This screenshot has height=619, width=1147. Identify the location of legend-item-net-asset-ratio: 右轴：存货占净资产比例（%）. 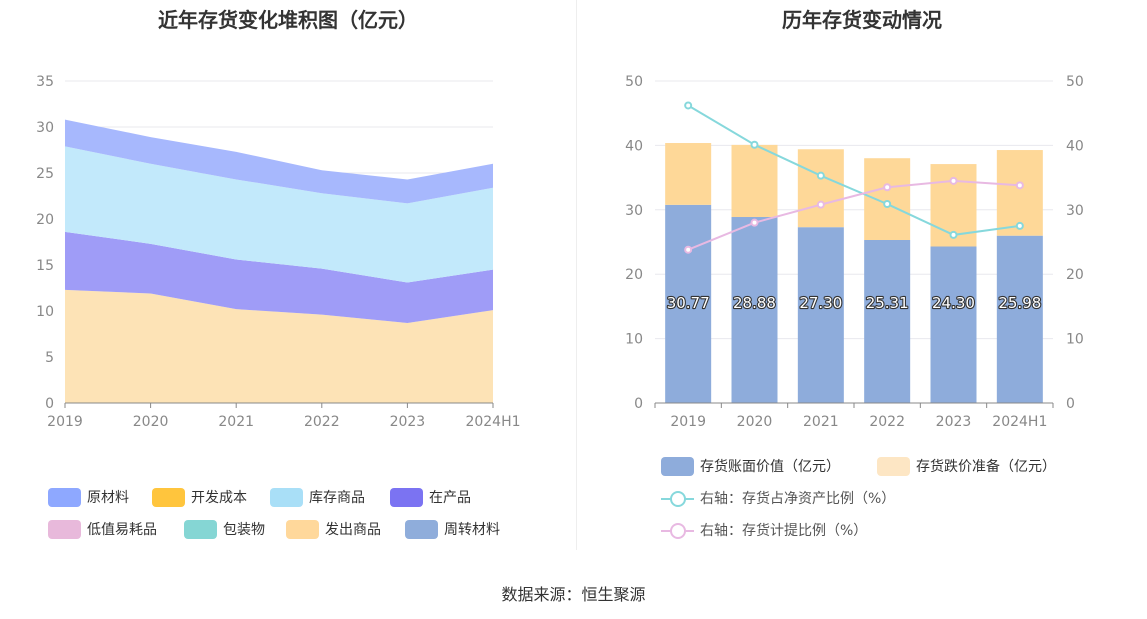
(778, 498).